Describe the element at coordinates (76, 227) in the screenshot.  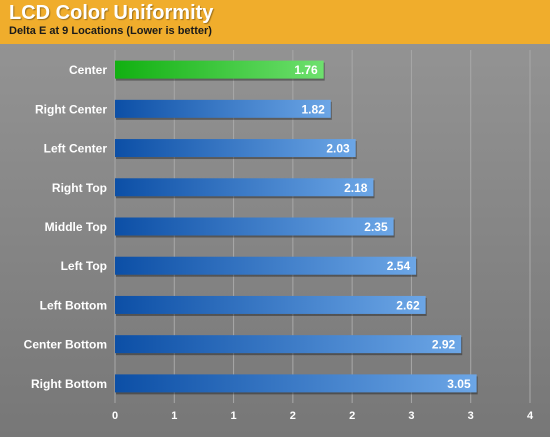
I see `category-label: Middle Top` at that location.